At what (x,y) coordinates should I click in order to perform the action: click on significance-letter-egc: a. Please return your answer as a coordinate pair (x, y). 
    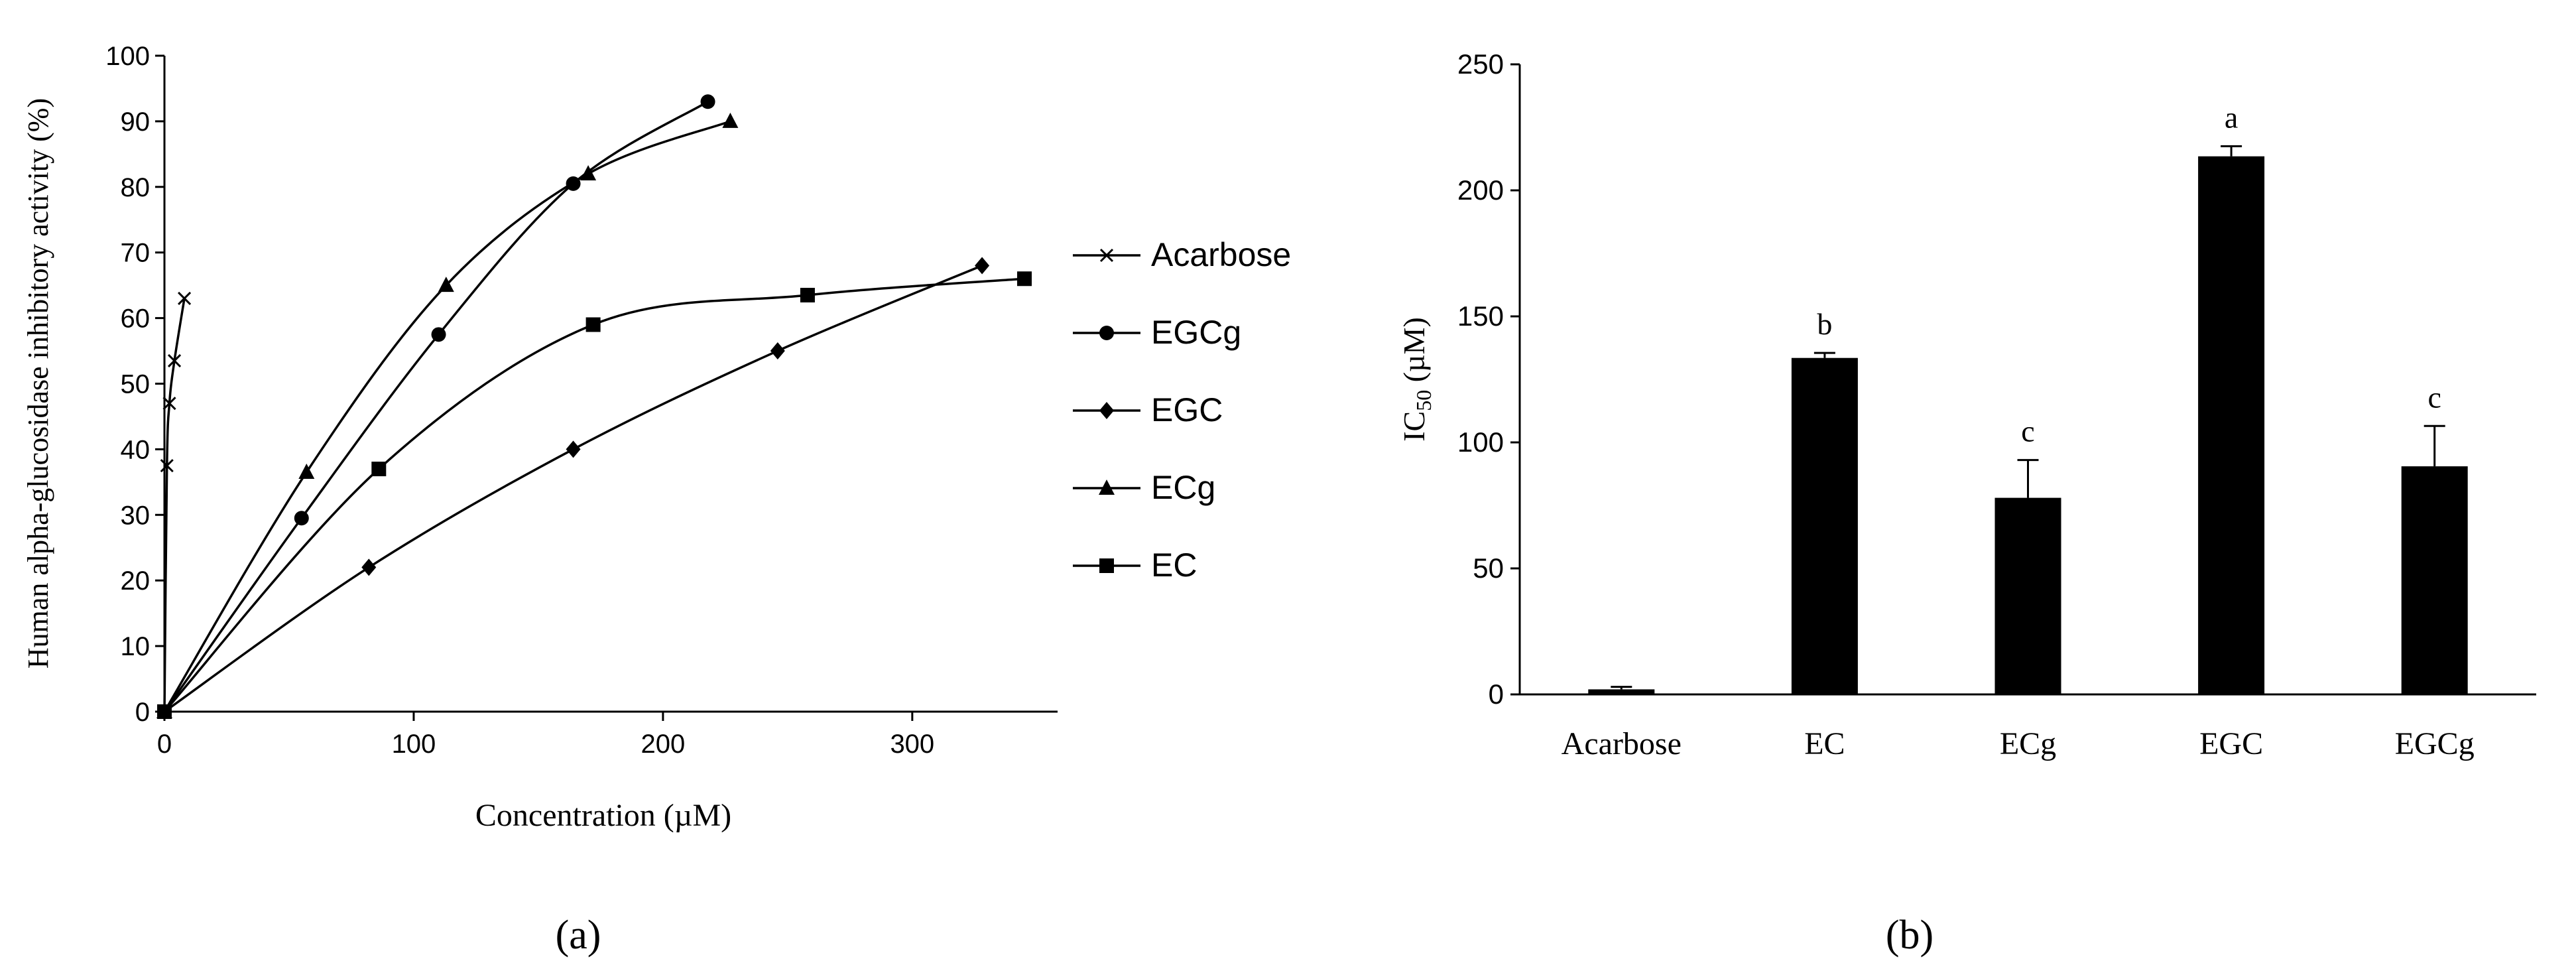
    Looking at the image, I should click on (2231, 118).